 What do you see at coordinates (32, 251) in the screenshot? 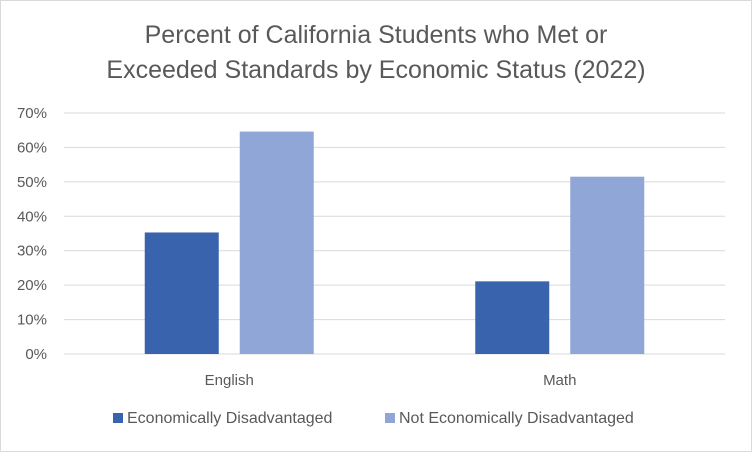
I see `y-tick-label: 30%` at bounding box center [32, 251].